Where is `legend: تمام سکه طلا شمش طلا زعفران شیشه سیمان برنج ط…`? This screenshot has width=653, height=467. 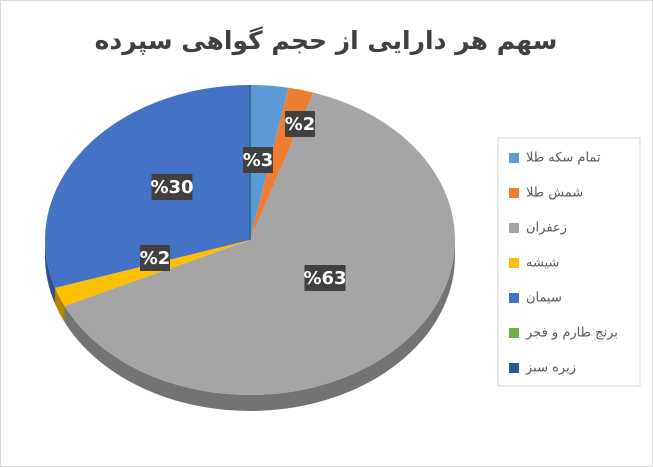 legend: تمام سکه طلا شمش طلا زعفران شیشه سیمان برنج ط… is located at coordinates (563, 263).